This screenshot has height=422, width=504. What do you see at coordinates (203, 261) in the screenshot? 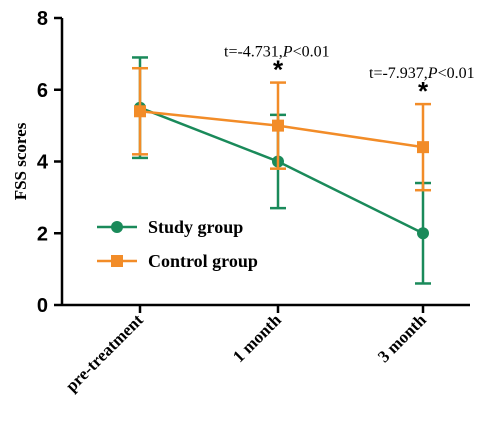
I see `legend-label: Control group` at bounding box center [203, 261].